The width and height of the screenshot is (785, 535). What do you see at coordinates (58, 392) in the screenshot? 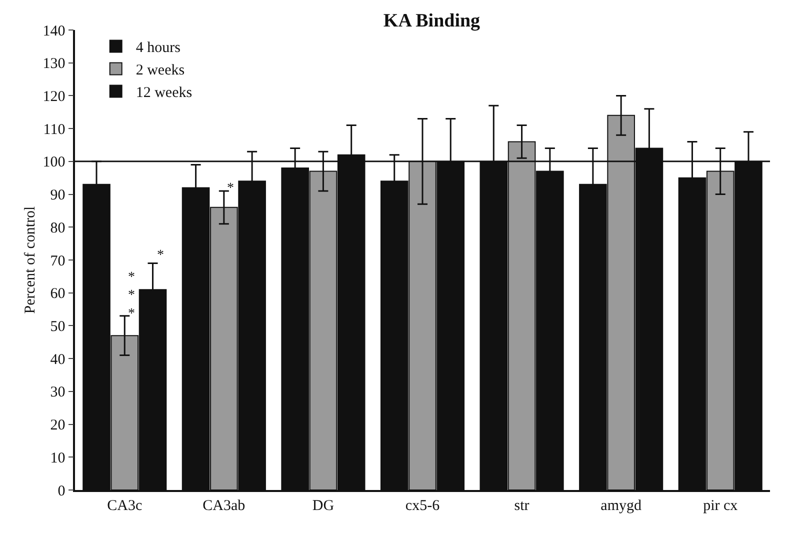
I see `y-tick-label: 30` at bounding box center [58, 392].